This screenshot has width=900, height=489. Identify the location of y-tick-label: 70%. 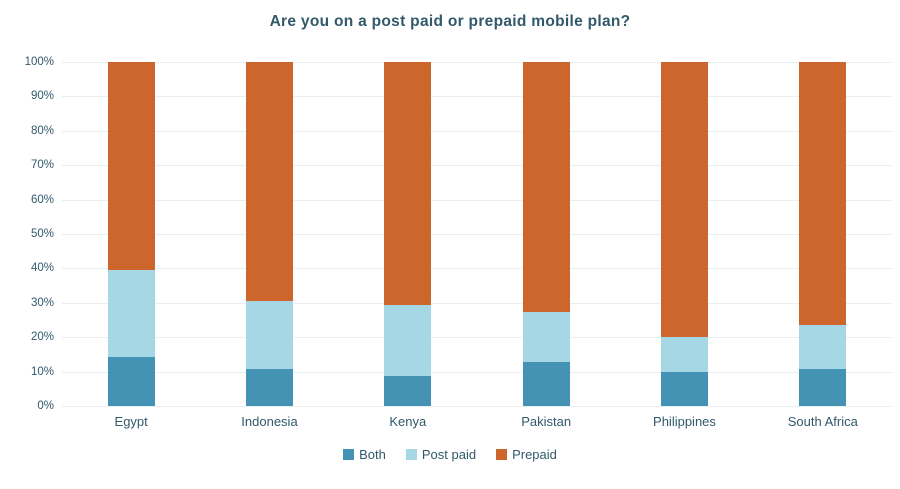
(42, 165).